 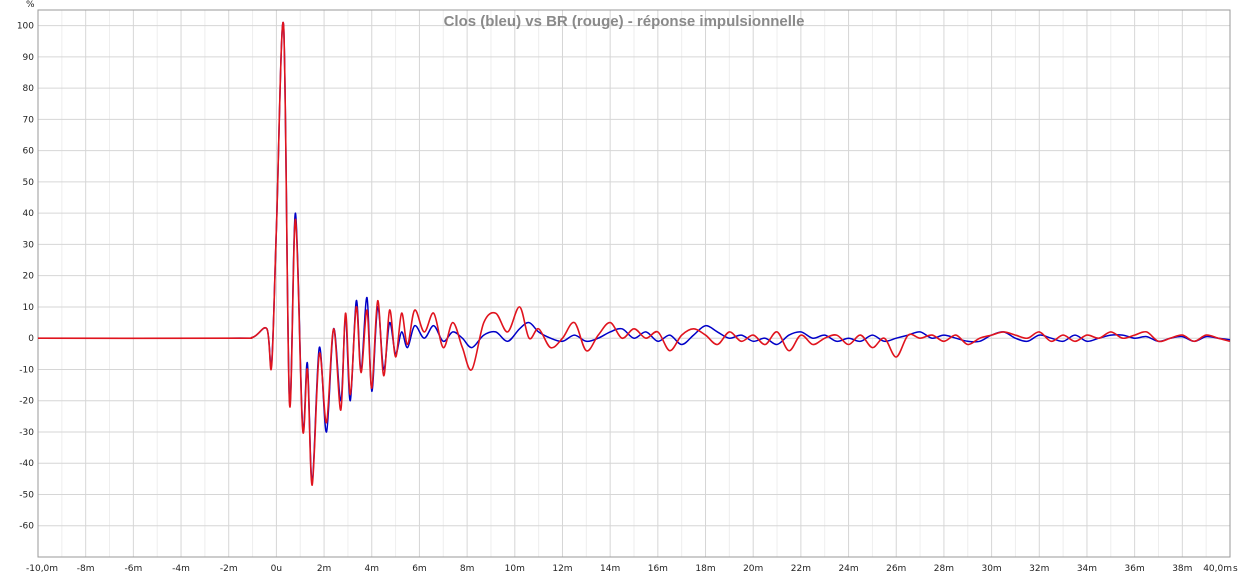 I want to click on y-tick-label: -40, so click(x=26, y=464).